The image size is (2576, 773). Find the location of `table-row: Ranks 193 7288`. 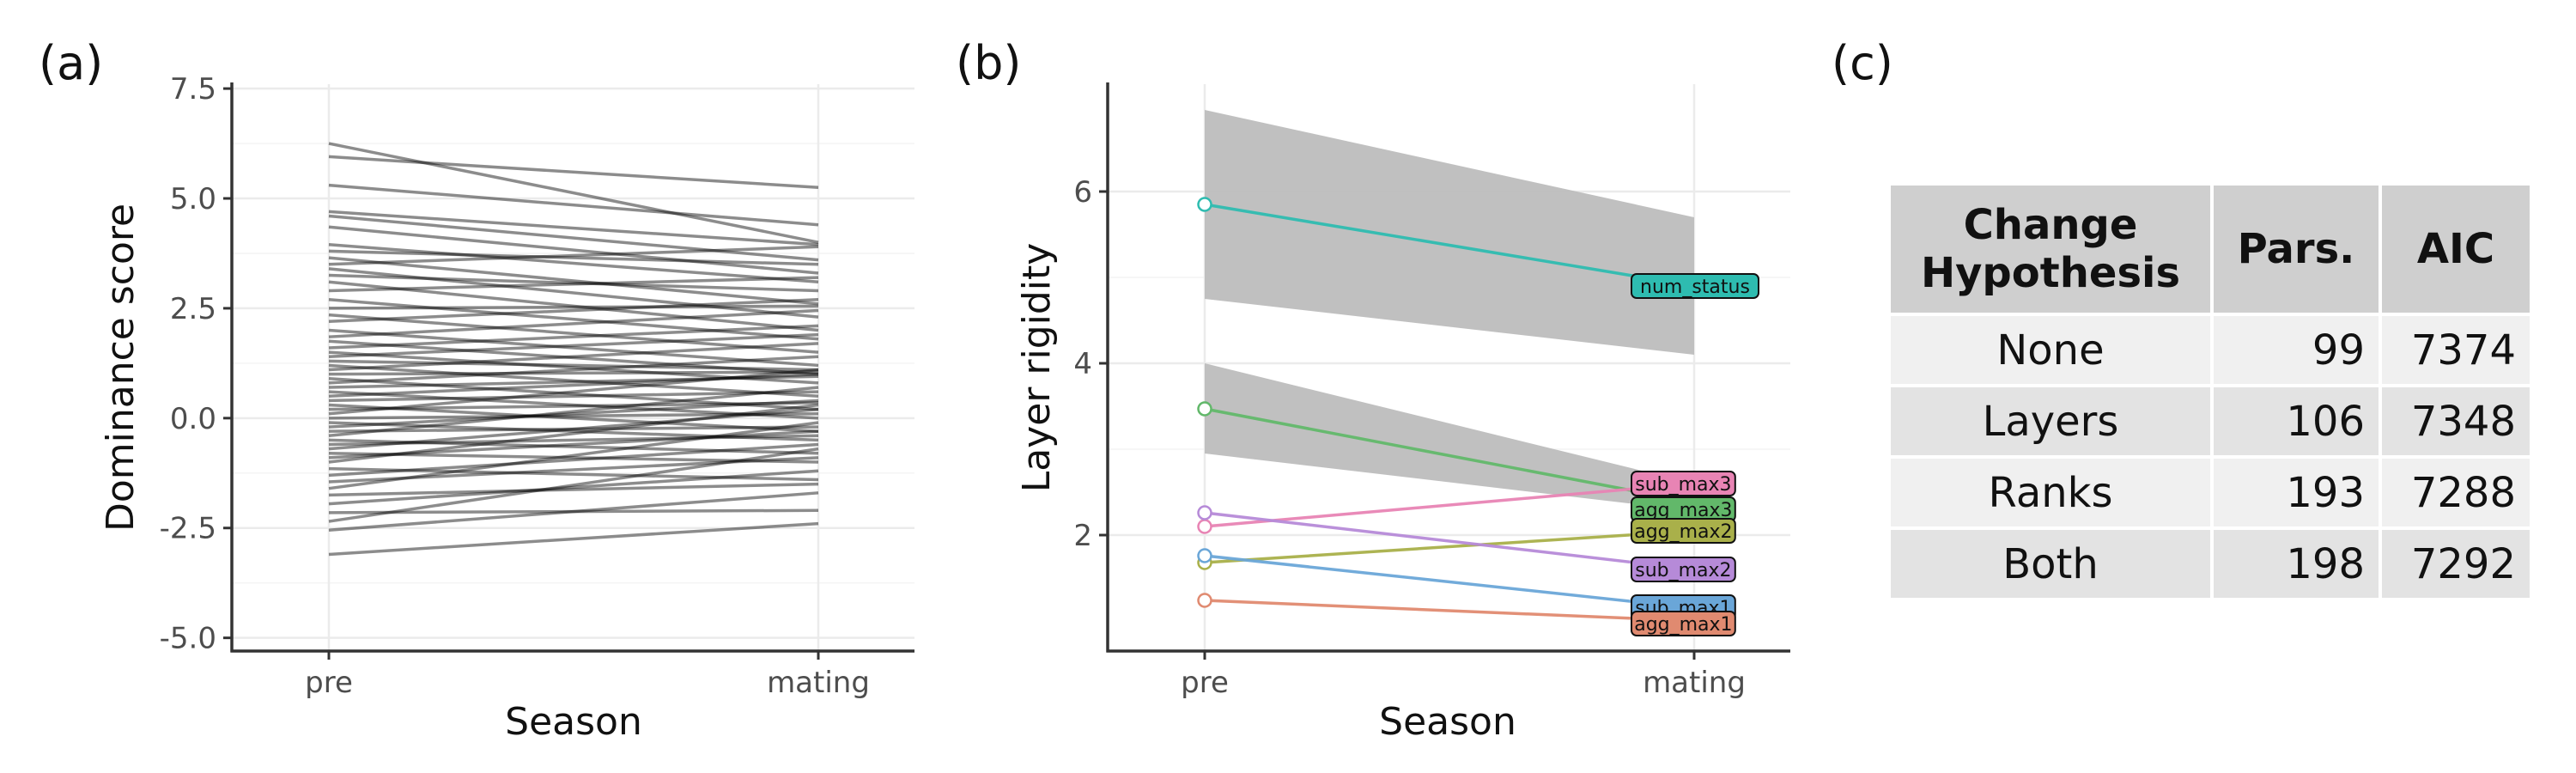

table-row: Ranks 193 7288 is located at coordinates (2210, 492).